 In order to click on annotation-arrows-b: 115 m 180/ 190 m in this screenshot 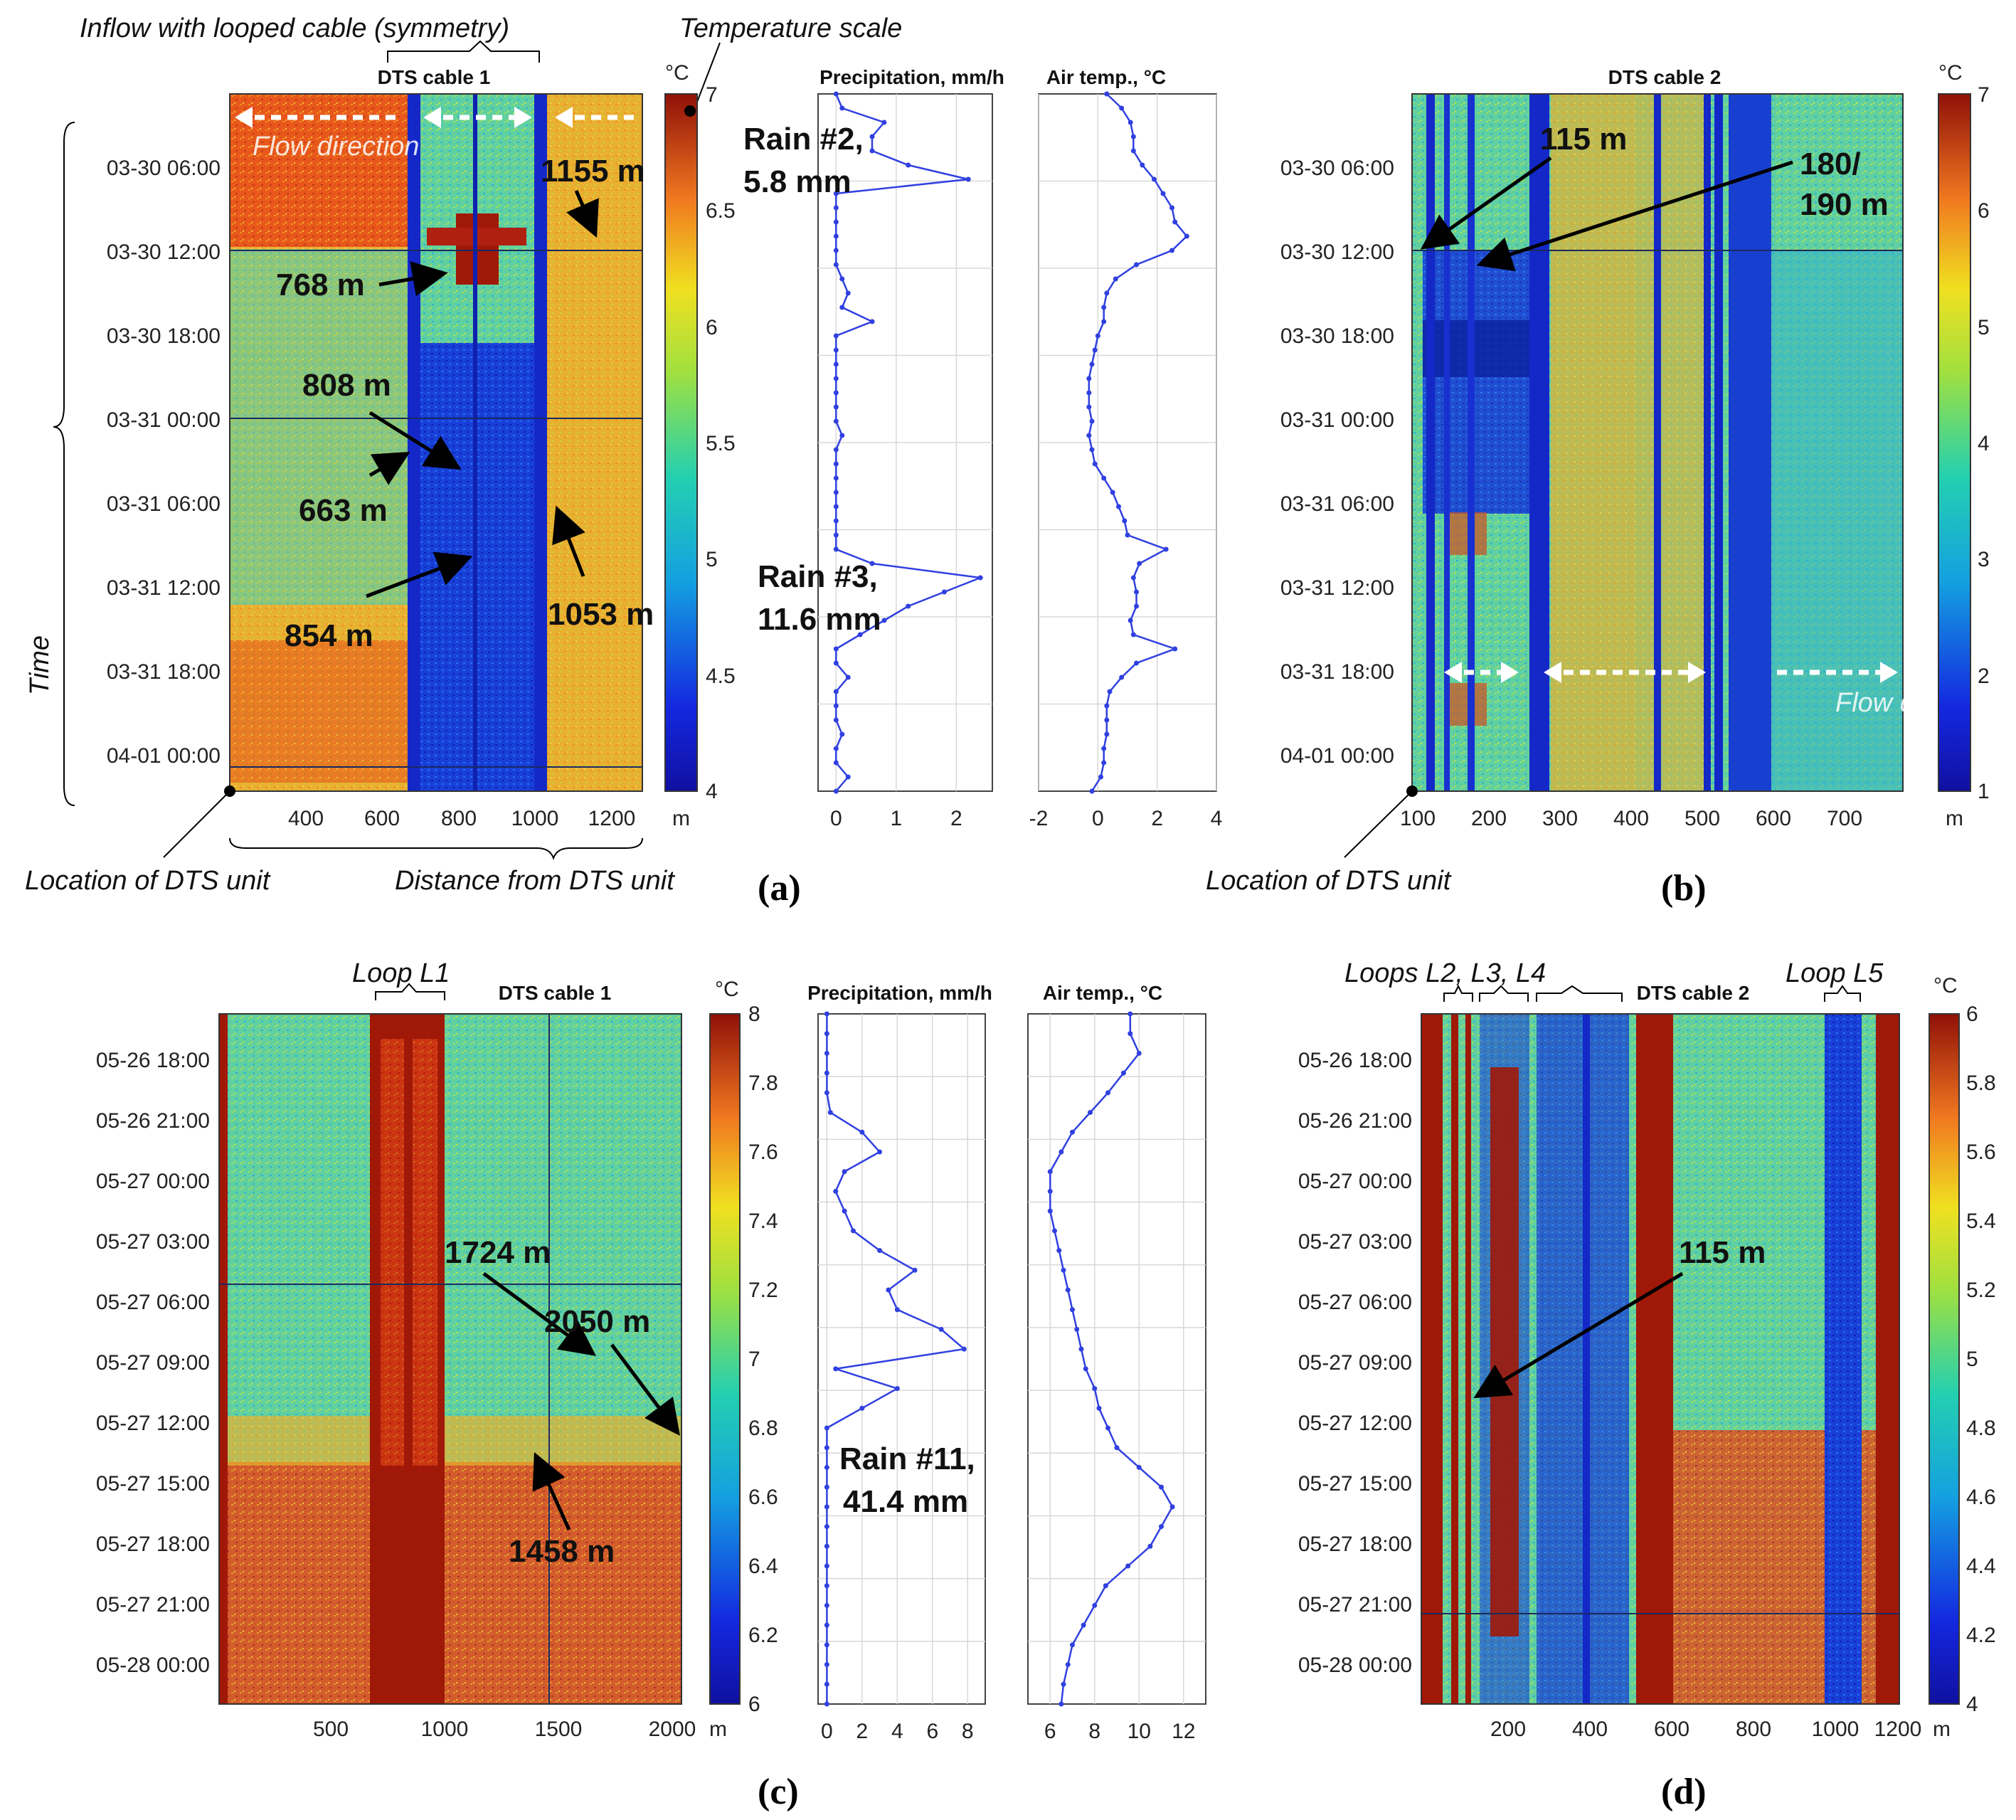, I will do `click(1654, 197)`.